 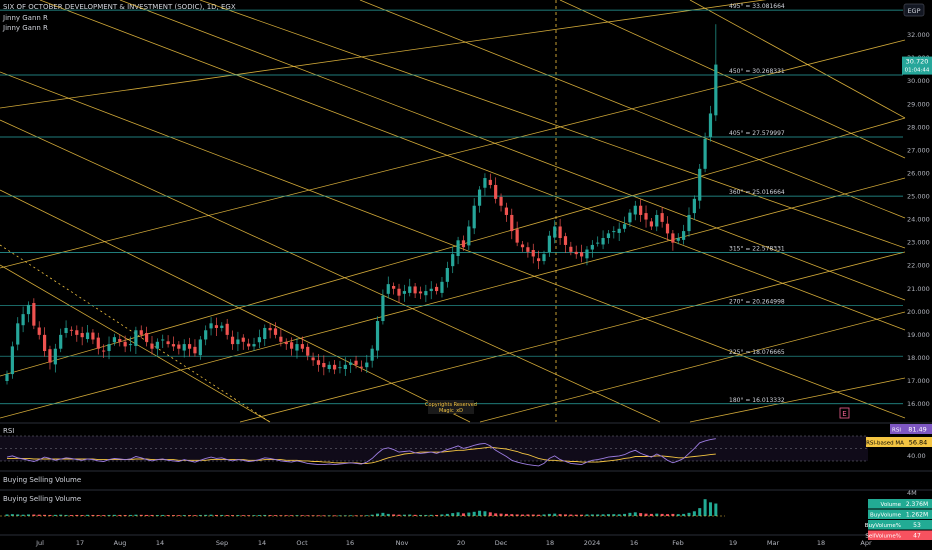 I want to click on gann-level-label-3: 360° = 25.016664, so click(x=757, y=192).